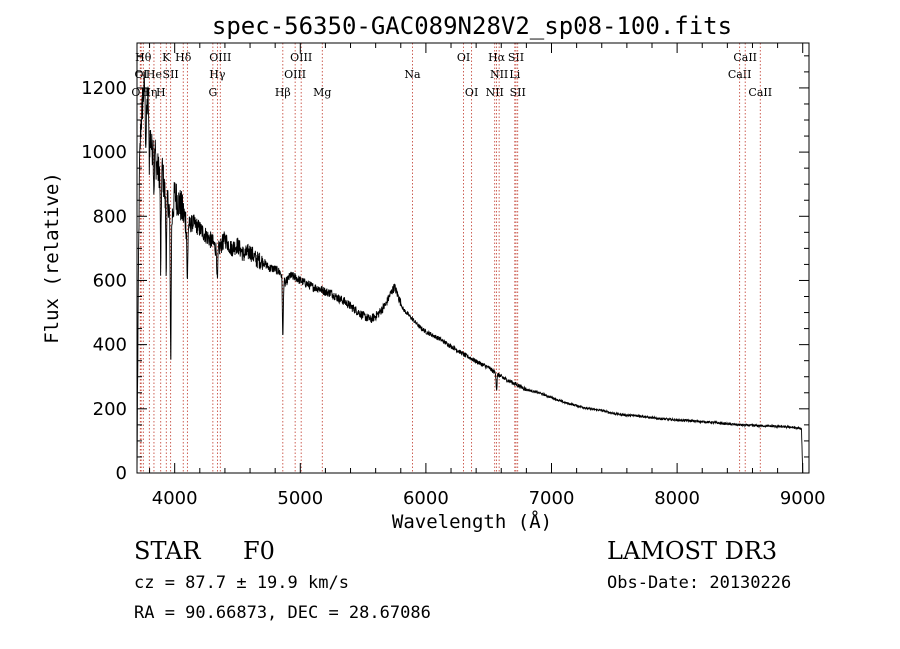  What do you see at coordinates (283, 92) in the screenshot?
I see `line-marker-label: Hβ` at bounding box center [283, 92].